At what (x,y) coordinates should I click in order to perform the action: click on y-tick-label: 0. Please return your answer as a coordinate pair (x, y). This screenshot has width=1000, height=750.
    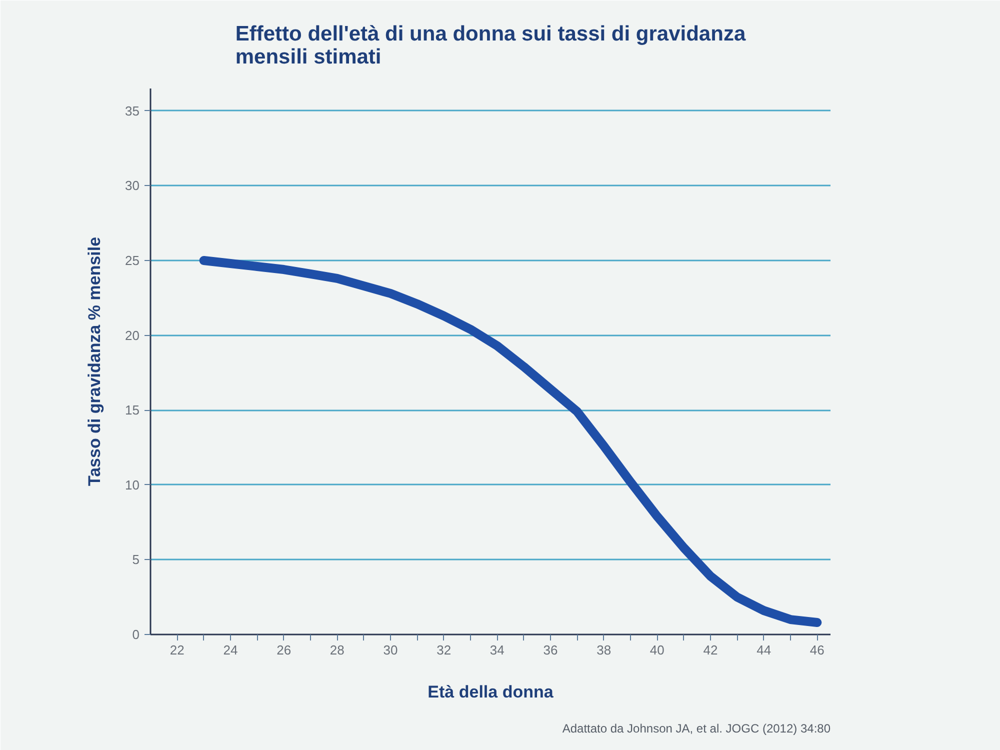
    Looking at the image, I should click on (136, 634).